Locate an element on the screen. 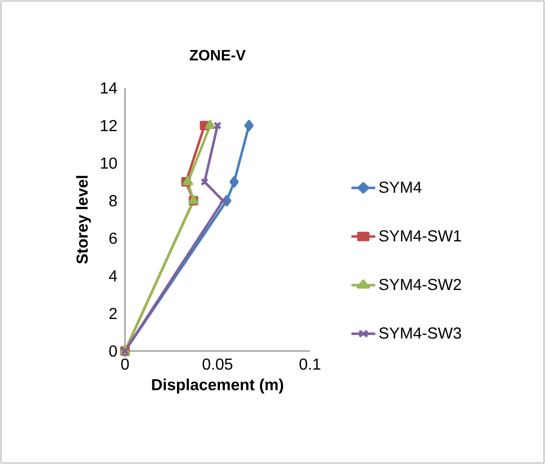 The width and height of the screenshot is (545, 464). y-tick-label: 10 is located at coordinates (108, 163).